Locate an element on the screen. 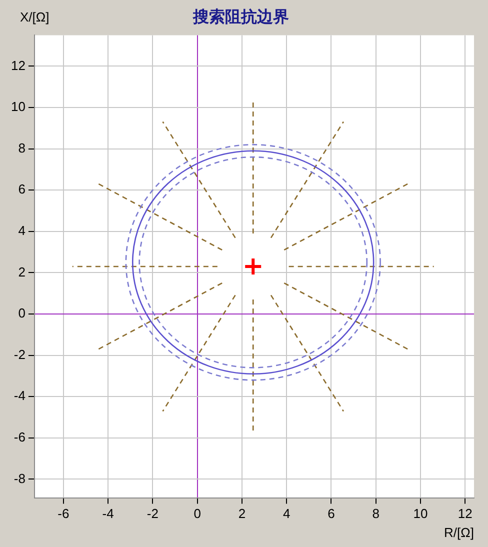 The image size is (488, 547). x-tick-label: 12 is located at coordinates (465, 514).